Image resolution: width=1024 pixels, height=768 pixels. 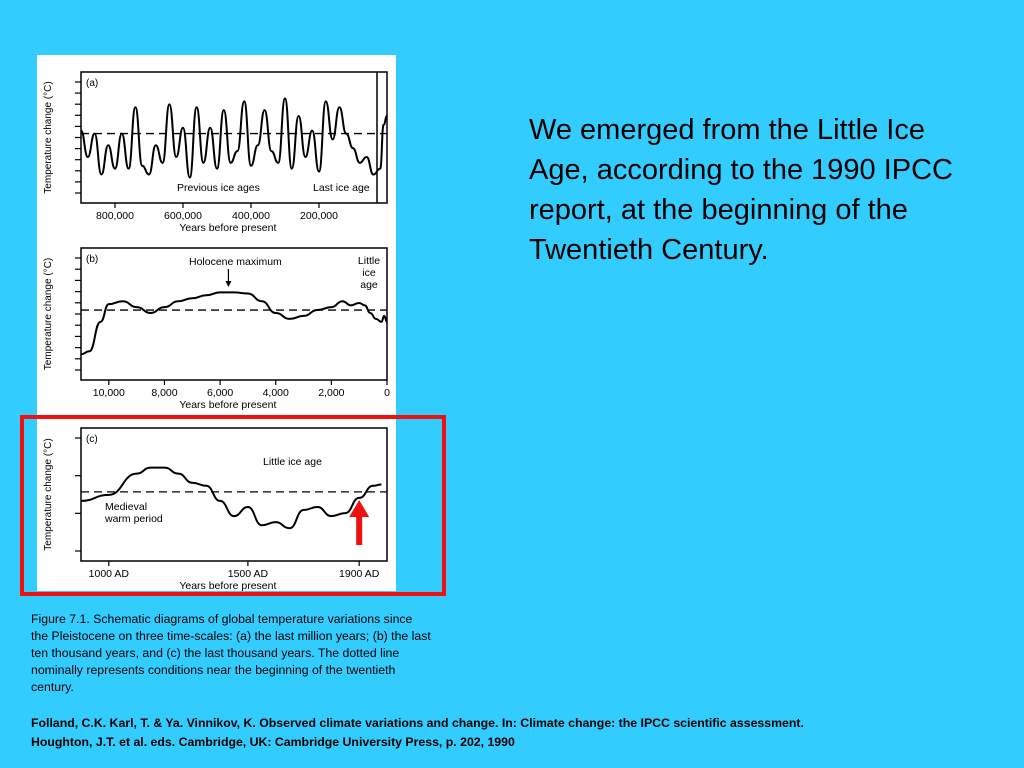 I want to click on panel-label: (a), so click(x=92, y=83).